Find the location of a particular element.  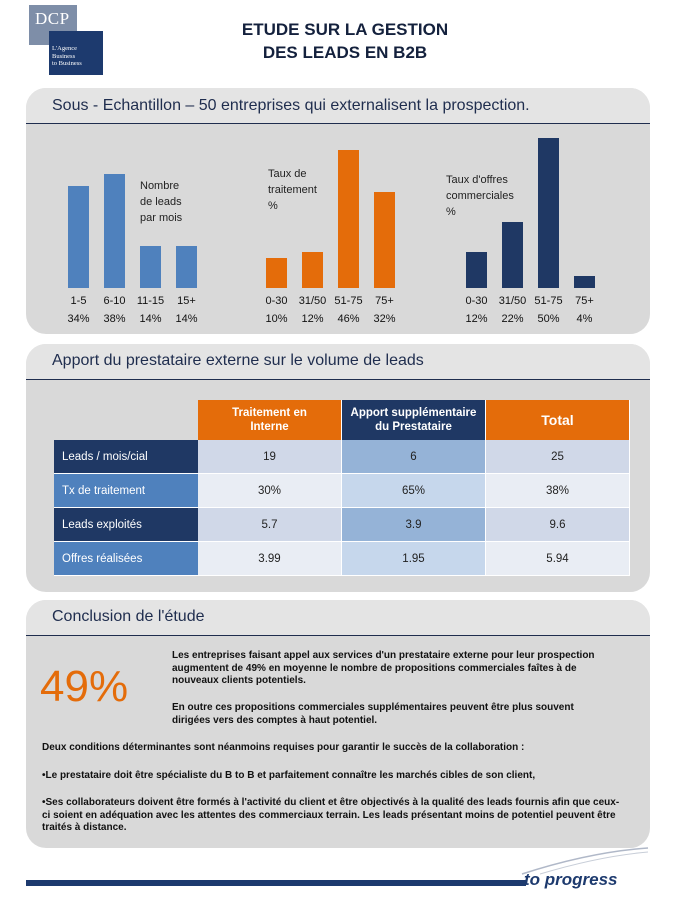

chart-3-bar-75+ is located at coordinates (584, 282).